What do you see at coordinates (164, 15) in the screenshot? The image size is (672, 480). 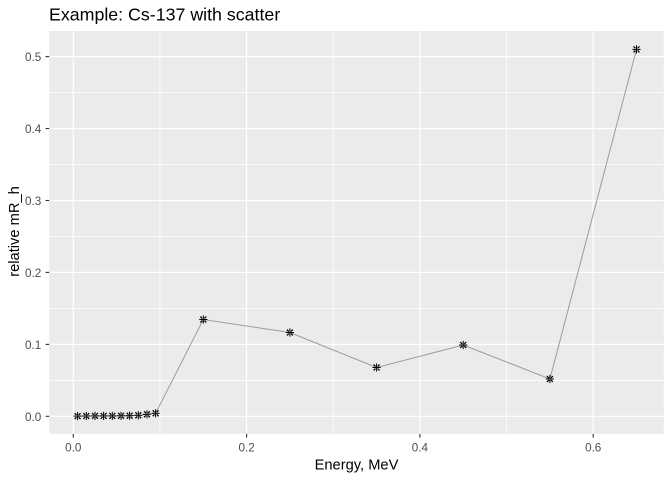 I see `svg-text: Example: Cs-137 with scatter` at bounding box center [164, 15].